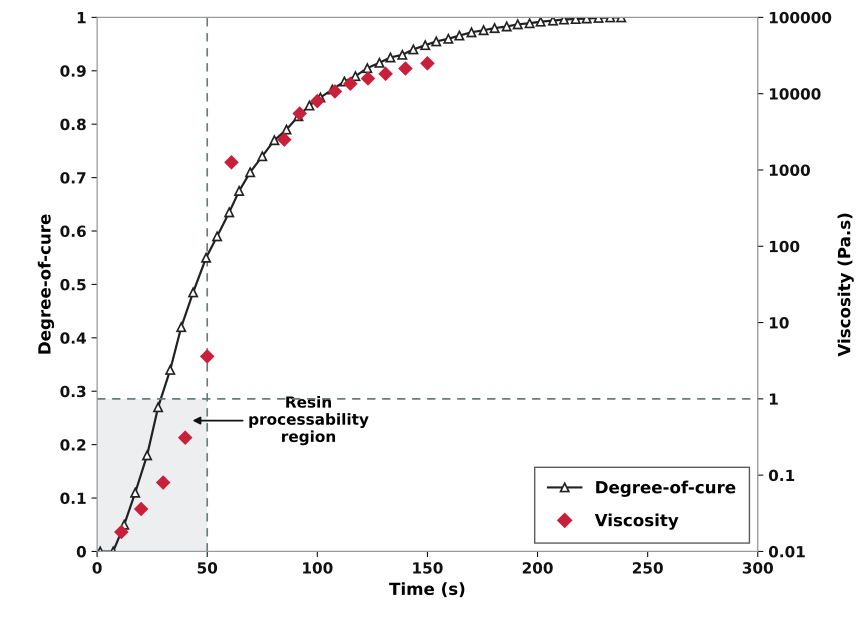  Describe the element at coordinates (73, 231) in the screenshot. I see `y-tick-label: 0.6` at that location.